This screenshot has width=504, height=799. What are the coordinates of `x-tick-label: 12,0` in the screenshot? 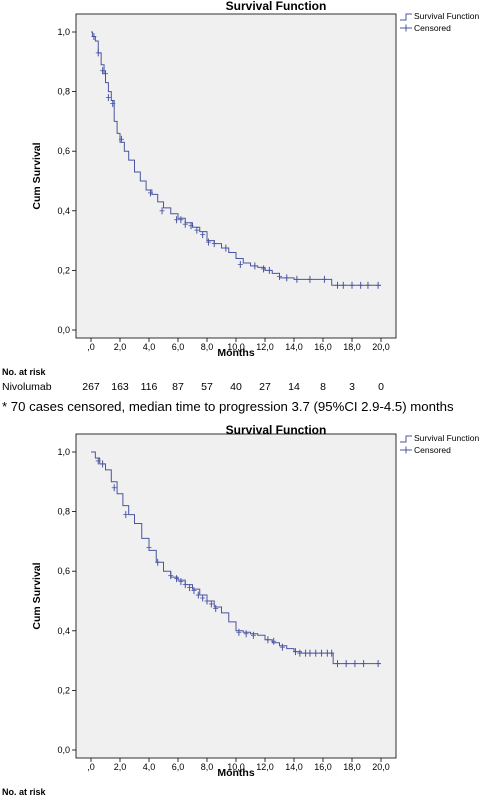 It's located at (265, 347).